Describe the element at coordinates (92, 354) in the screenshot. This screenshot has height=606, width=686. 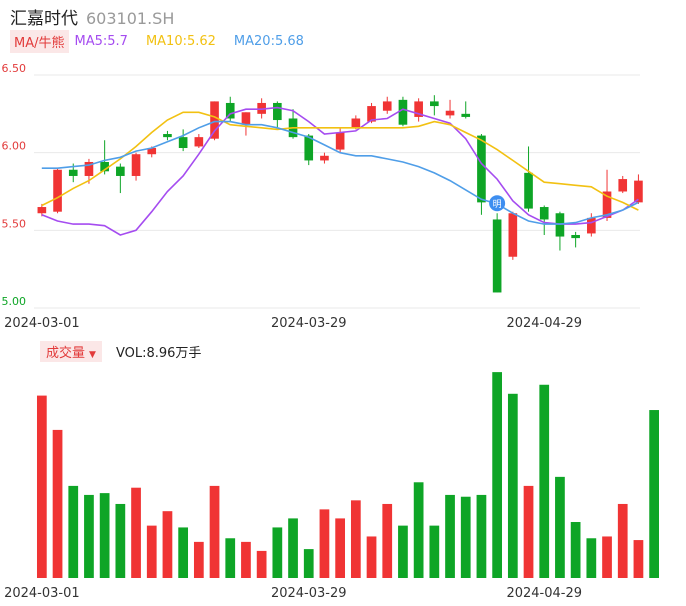
I see `caret-down-icon: ▼` at that location.